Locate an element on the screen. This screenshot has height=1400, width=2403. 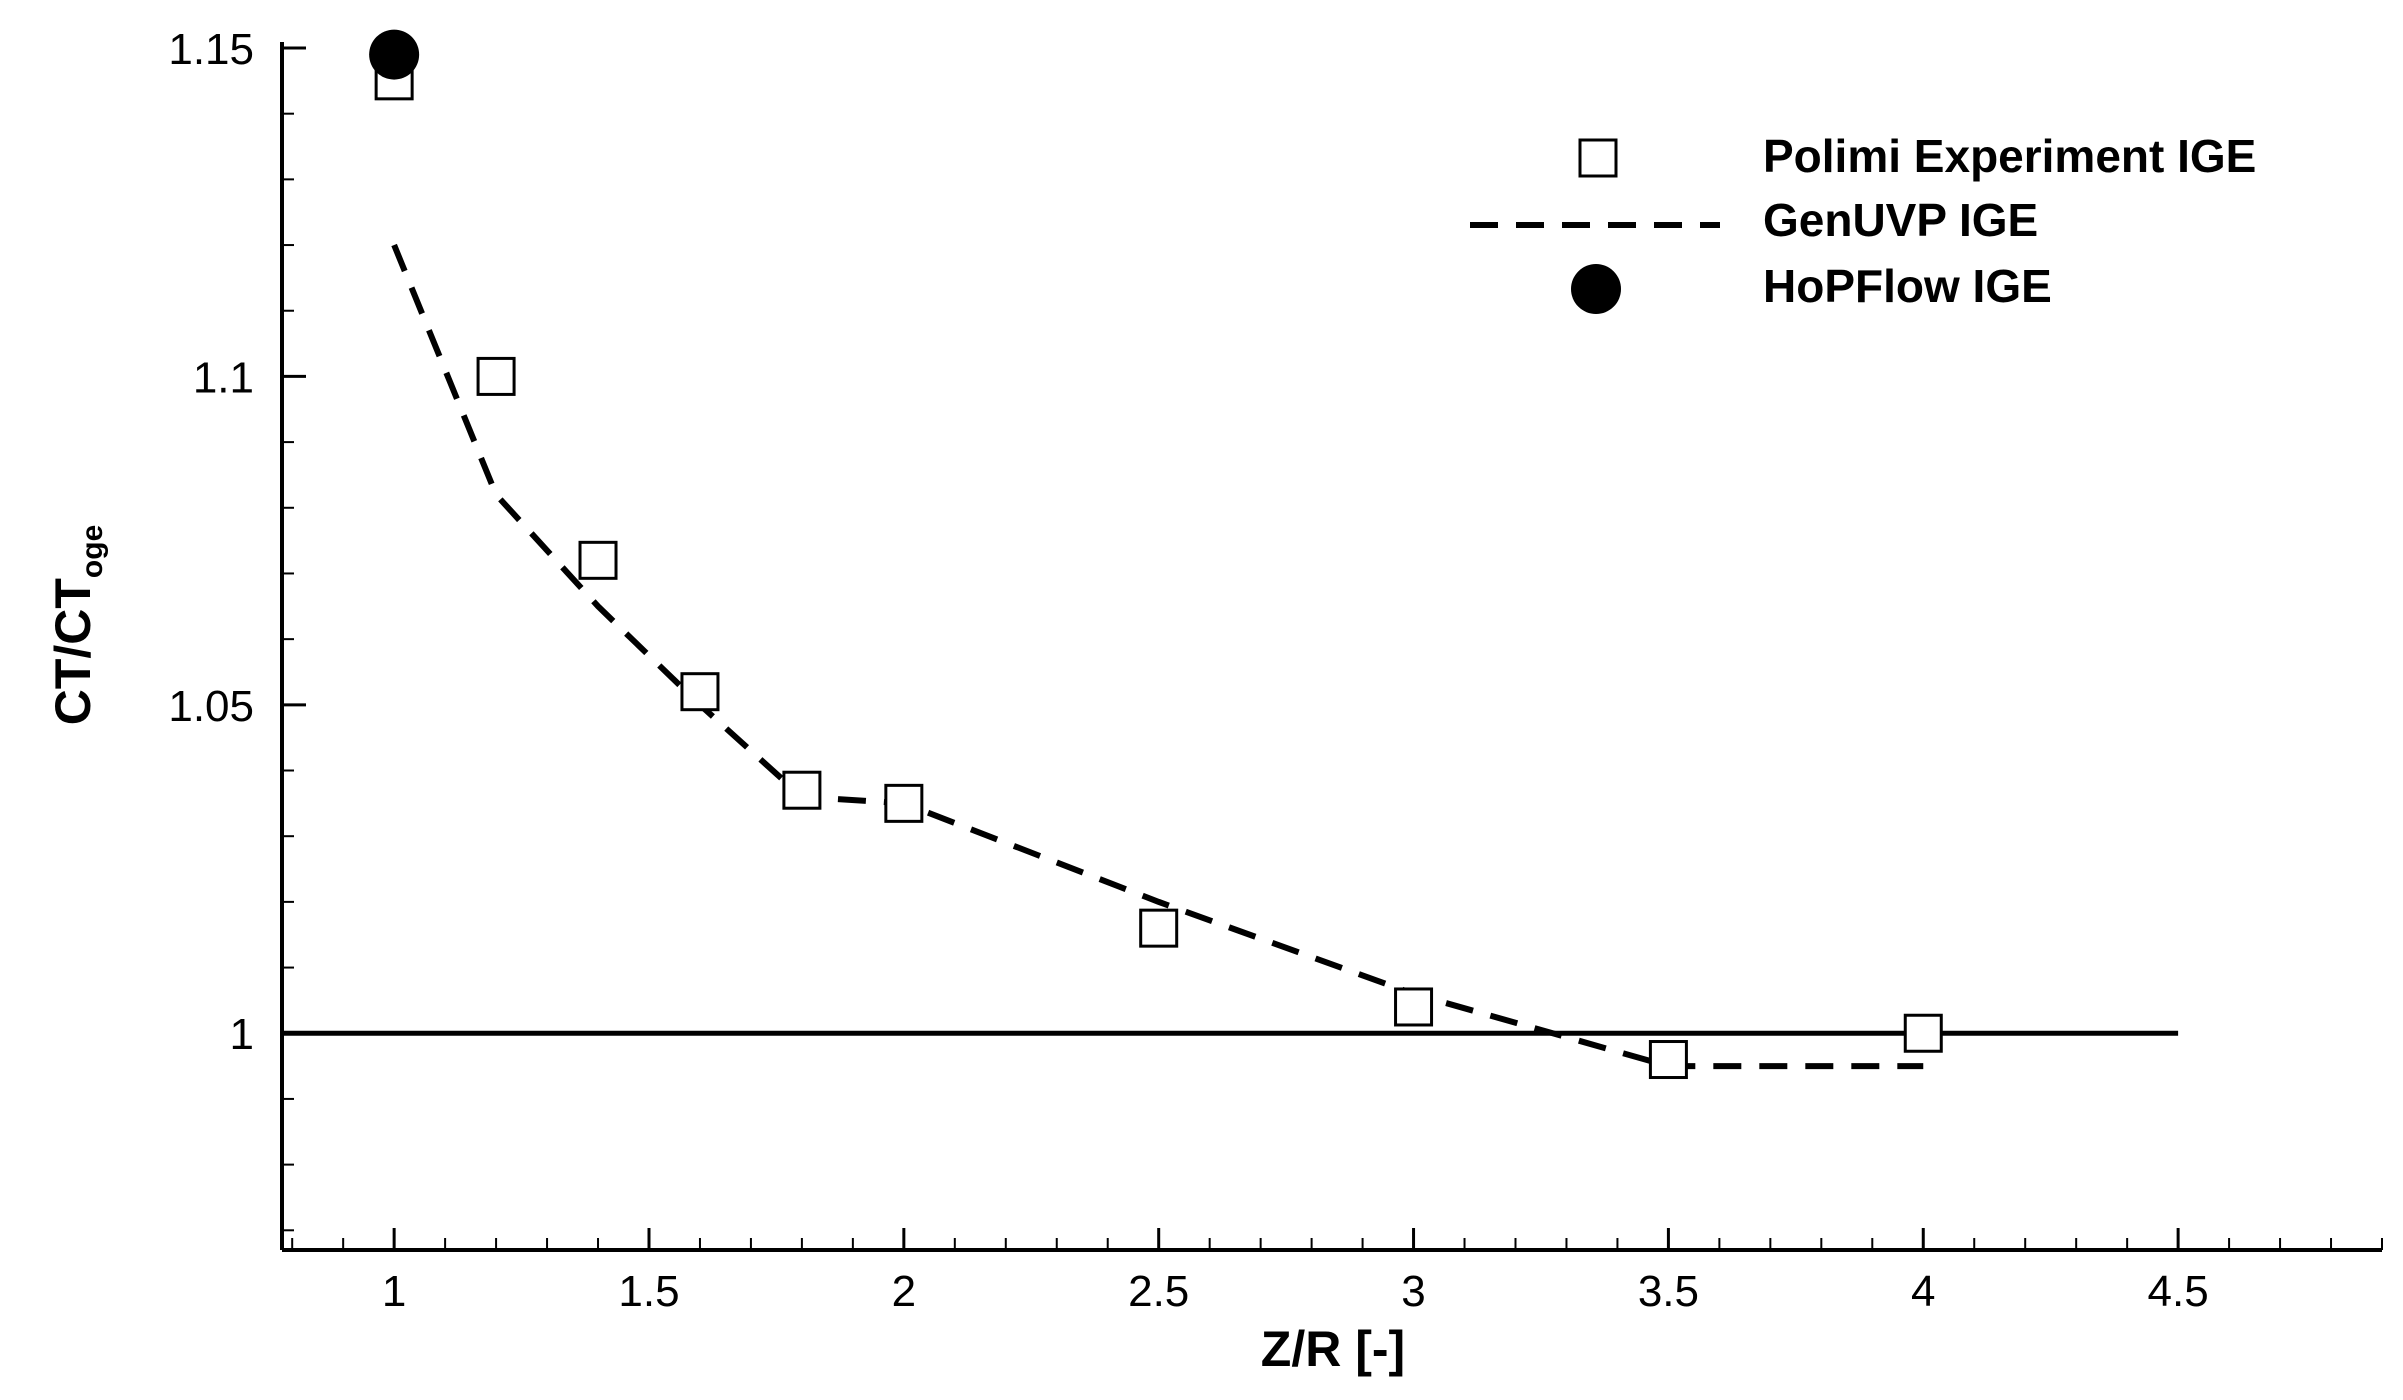
y-tick-label: 1.15 is located at coordinates (211, 49).